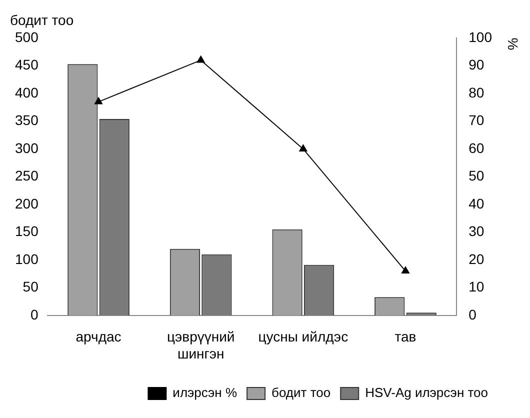  I want to click on legend-label: бодит тоо, so click(301, 392).